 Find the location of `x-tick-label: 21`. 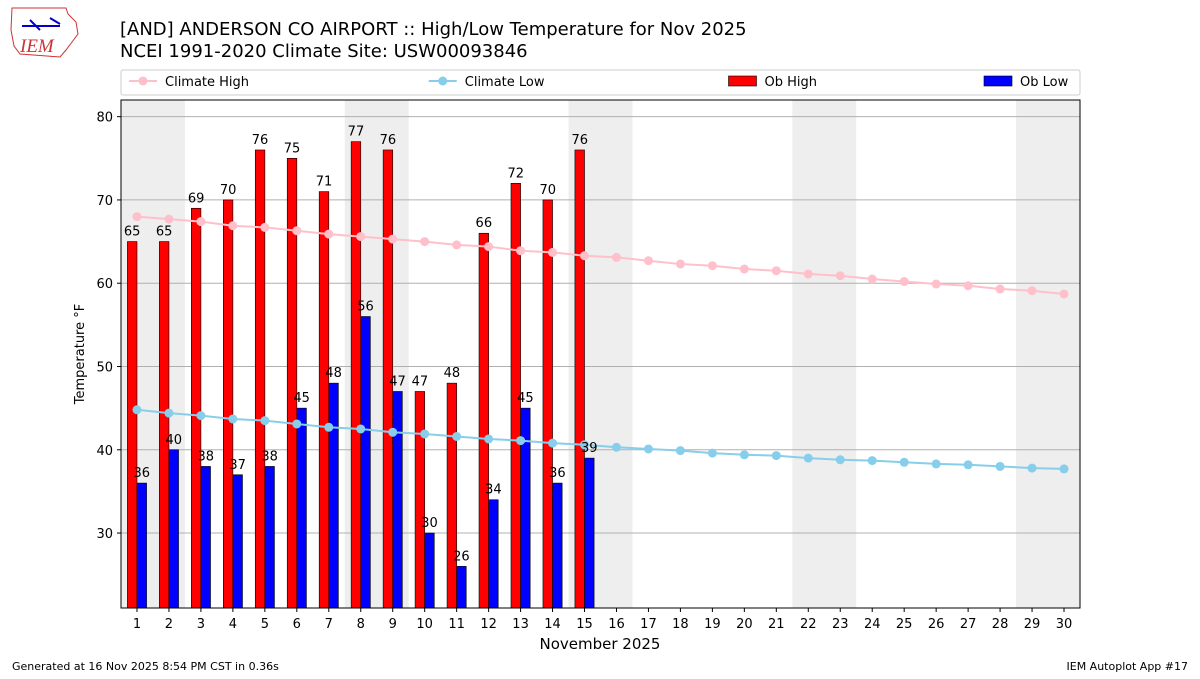

x-tick-label: 21 is located at coordinates (776, 624).